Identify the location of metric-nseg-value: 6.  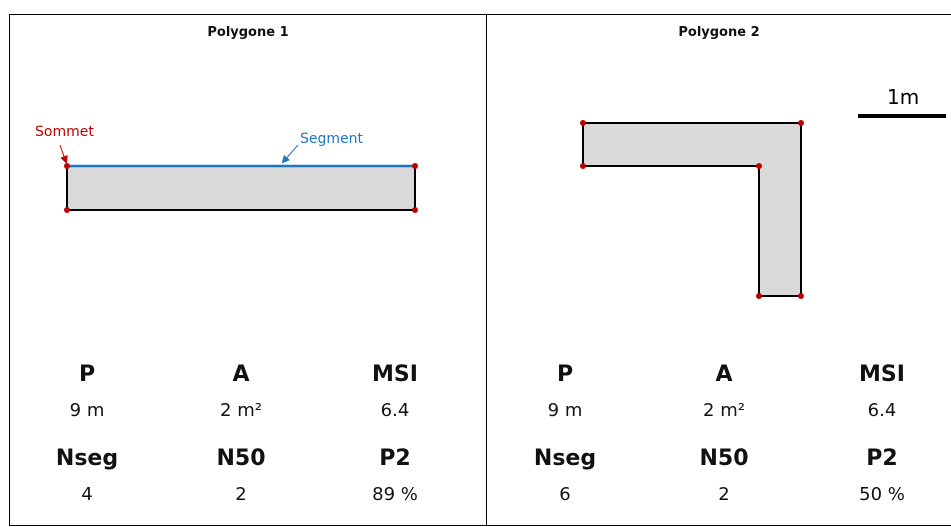
(565, 494).